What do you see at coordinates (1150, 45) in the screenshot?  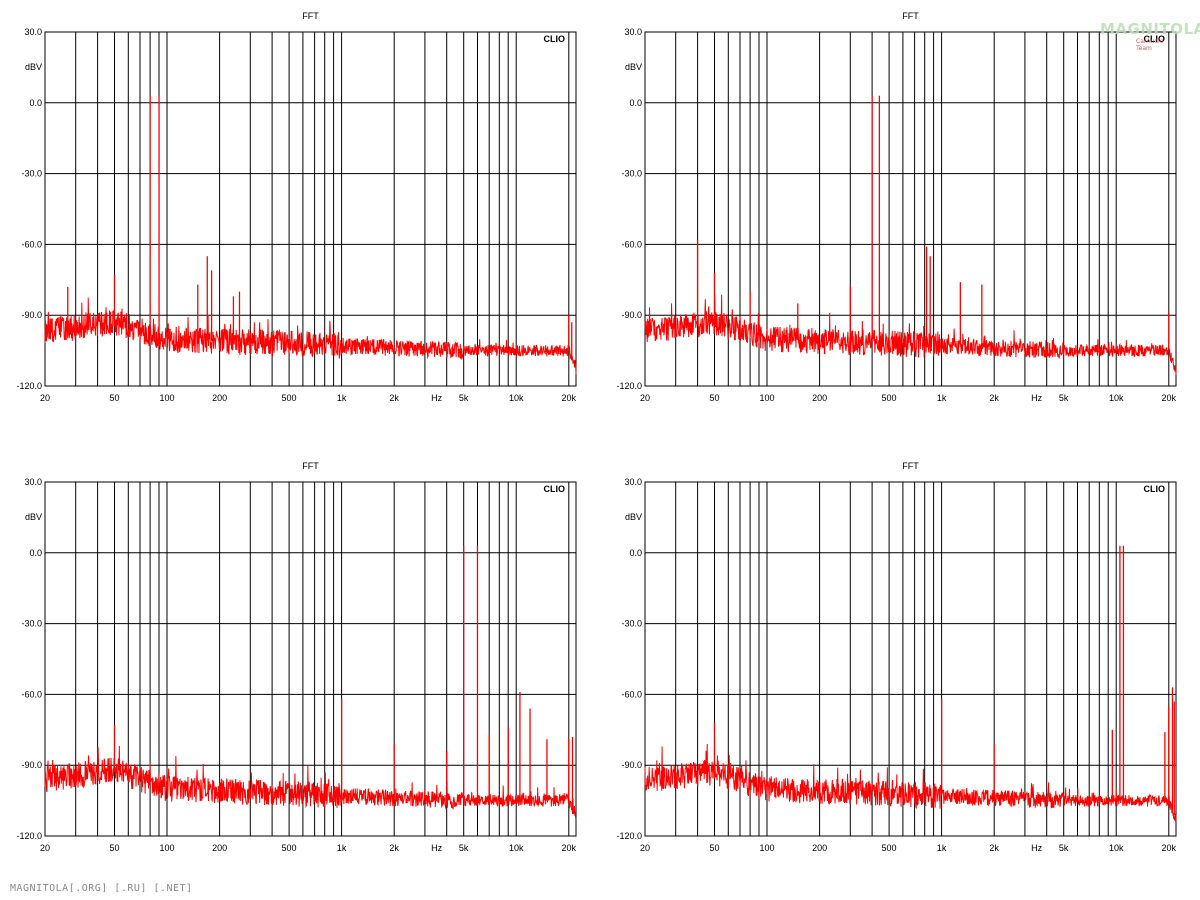 I see `watermark-subtext: CarAudio Team` at bounding box center [1150, 45].